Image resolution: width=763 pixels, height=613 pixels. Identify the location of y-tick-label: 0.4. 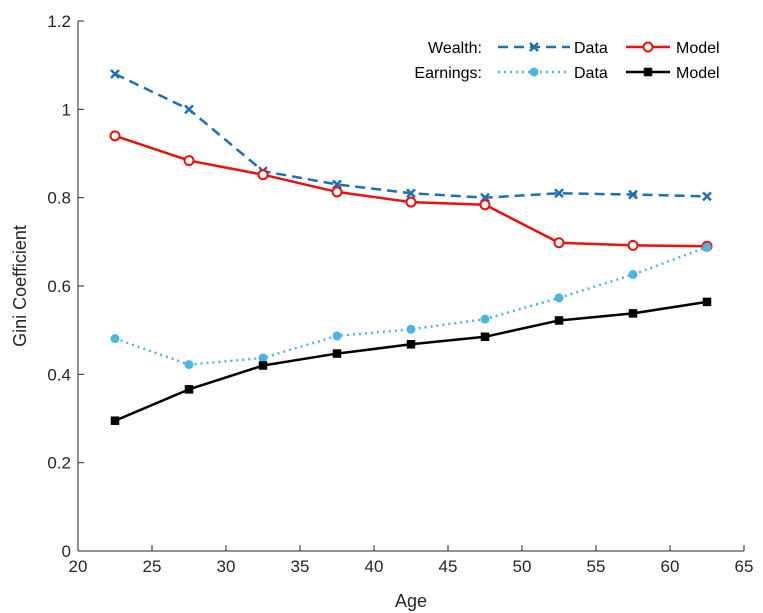
(59, 374).